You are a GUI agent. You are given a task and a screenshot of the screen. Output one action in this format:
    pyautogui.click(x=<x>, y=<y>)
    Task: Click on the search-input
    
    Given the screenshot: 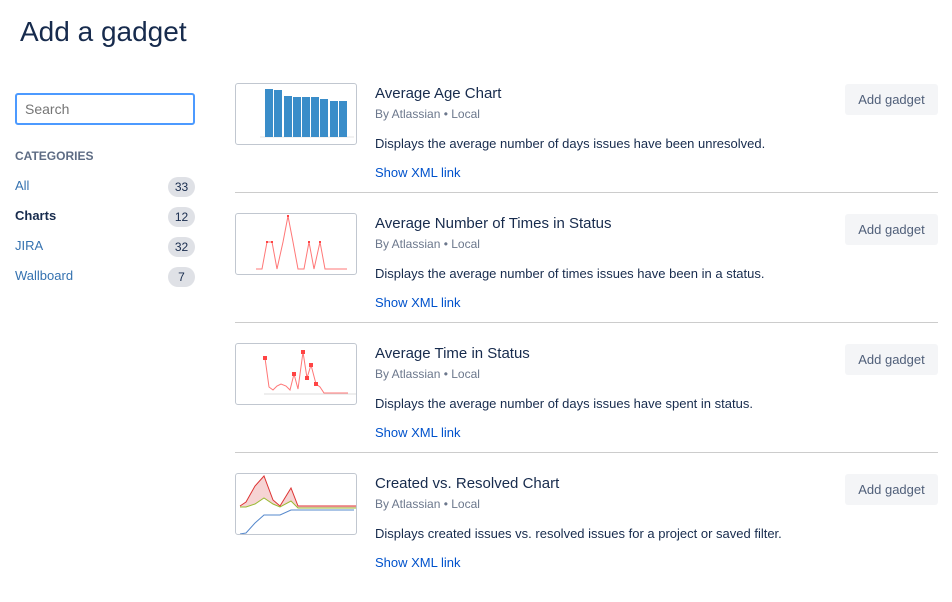 What is the action you would take?
    pyautogui.click(x=105, y=109)
    